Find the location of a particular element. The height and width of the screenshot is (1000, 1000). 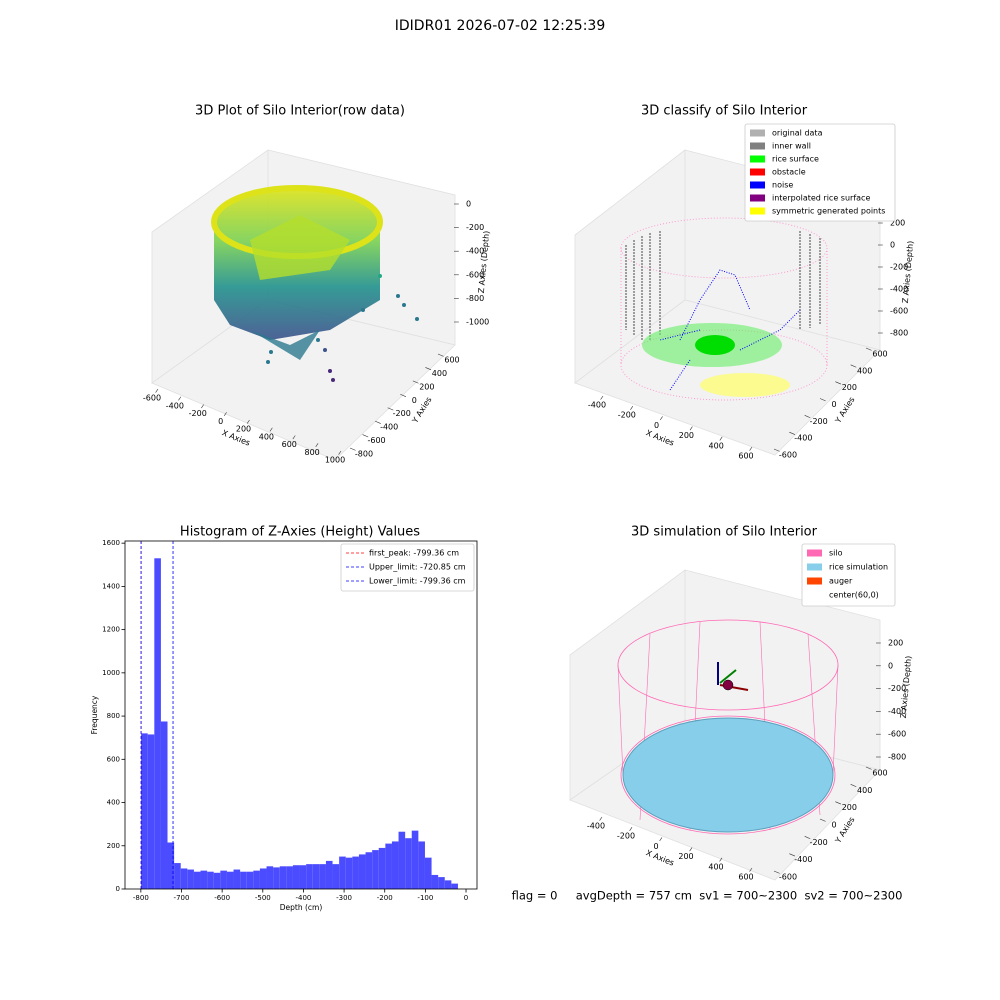

z-tick-label: 0 is located at coordinates (890, 665).